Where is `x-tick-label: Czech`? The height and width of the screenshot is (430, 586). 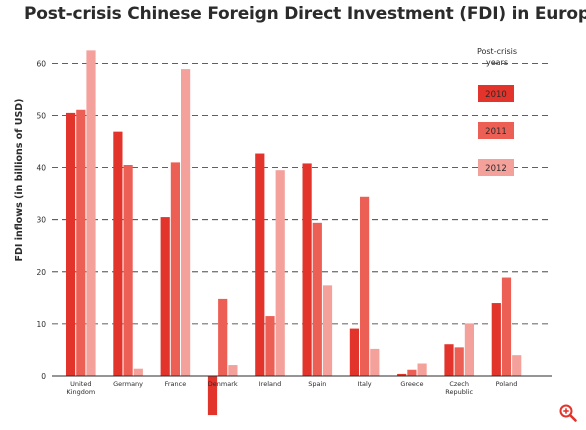 x-tick-label: Czech is located at coordinates (459, 384).